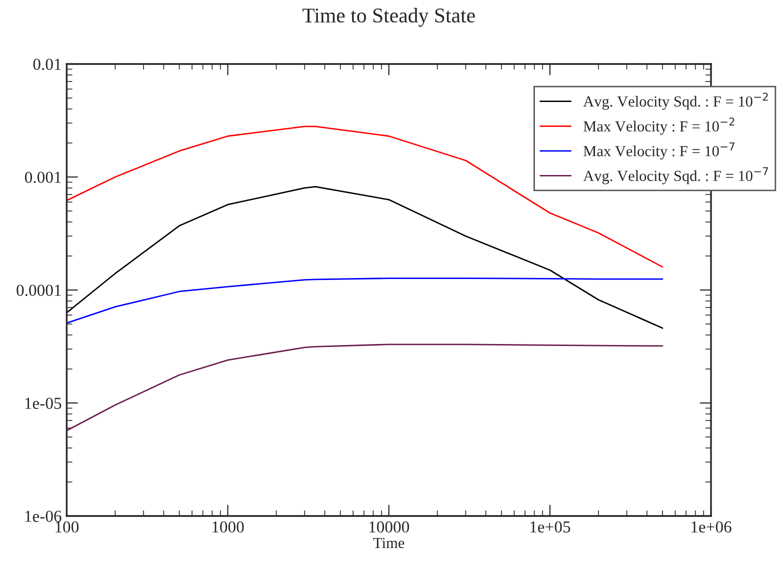  Describe the element at coordinates (659, 126) in the screenshot. I see `legend-label: Max Velocity : F = 10$^{−2}$` at that location.